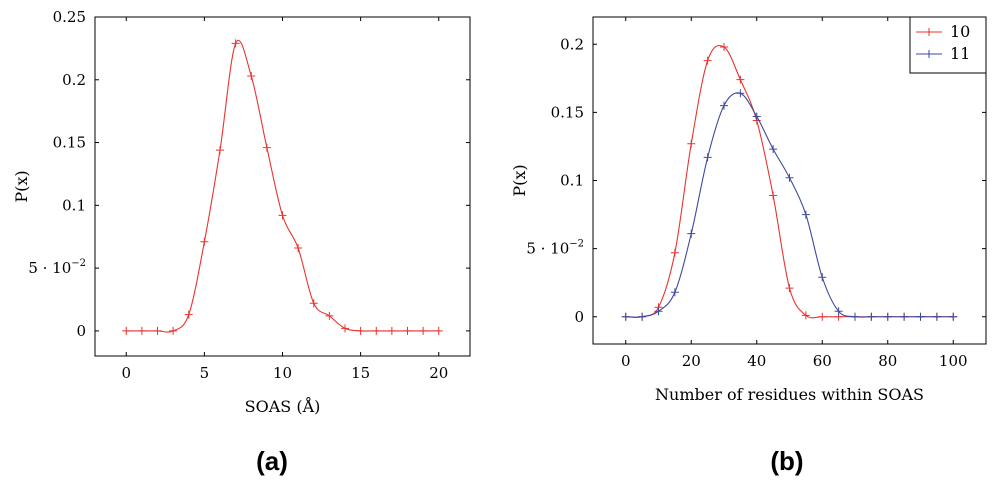 The height and width of the screenshot is (488, 1000). I want to click on x-tick-label: 40, so click(756, 361).